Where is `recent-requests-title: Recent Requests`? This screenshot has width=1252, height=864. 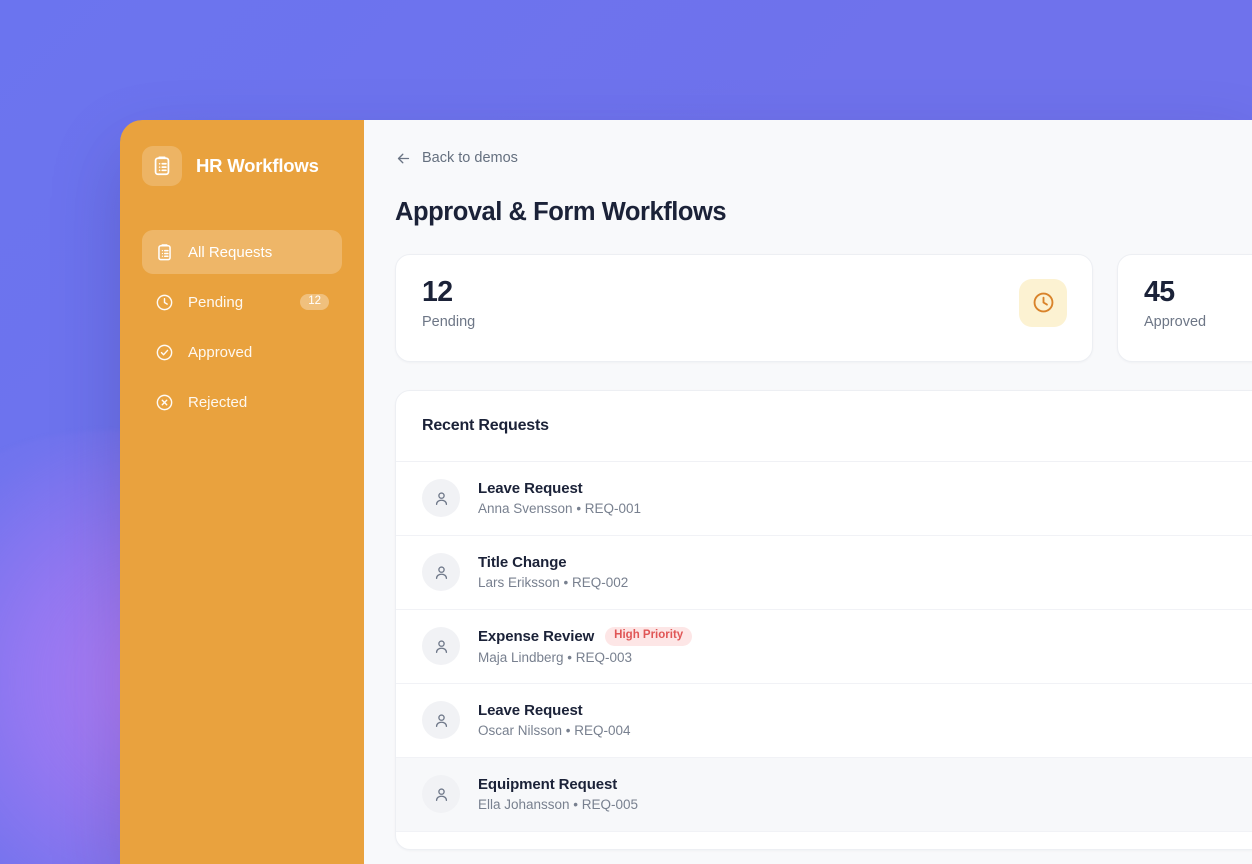 recent-requests-title: Recent Requests is located at coordinates (485, 425).